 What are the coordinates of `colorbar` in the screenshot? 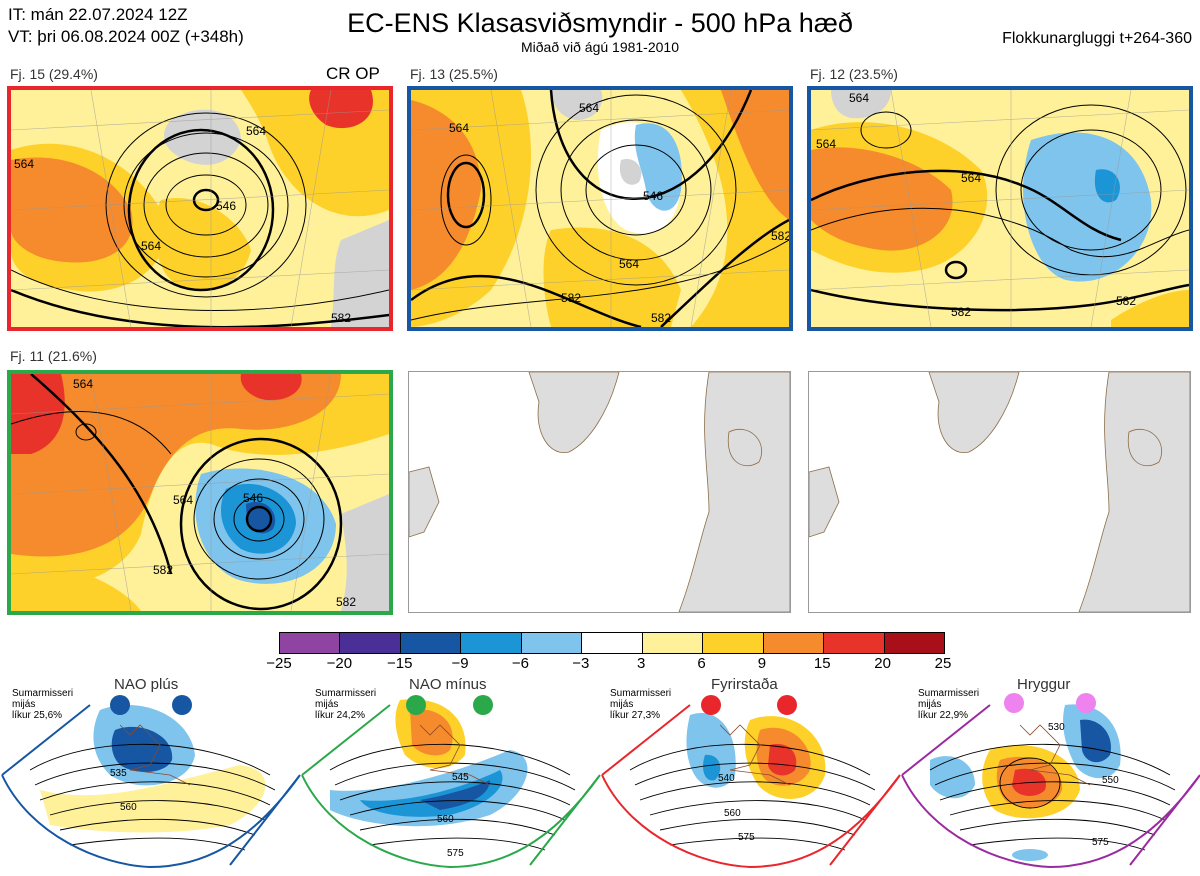 It's located at (612, 643).